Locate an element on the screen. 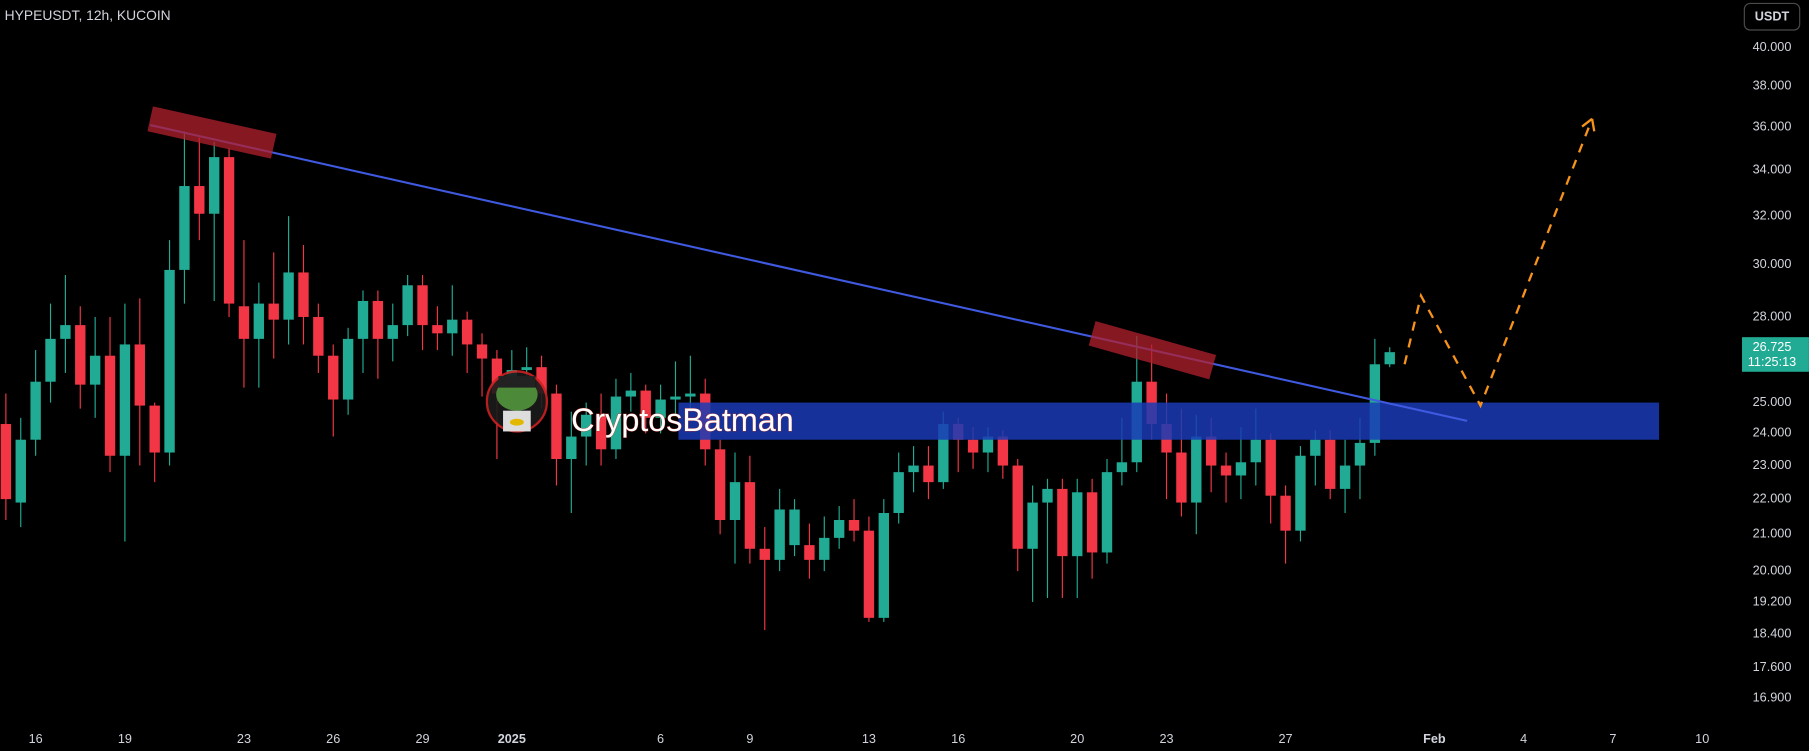 This screenshot has width=1809, height=751. currency-box is located at coordinates (1772, 16).